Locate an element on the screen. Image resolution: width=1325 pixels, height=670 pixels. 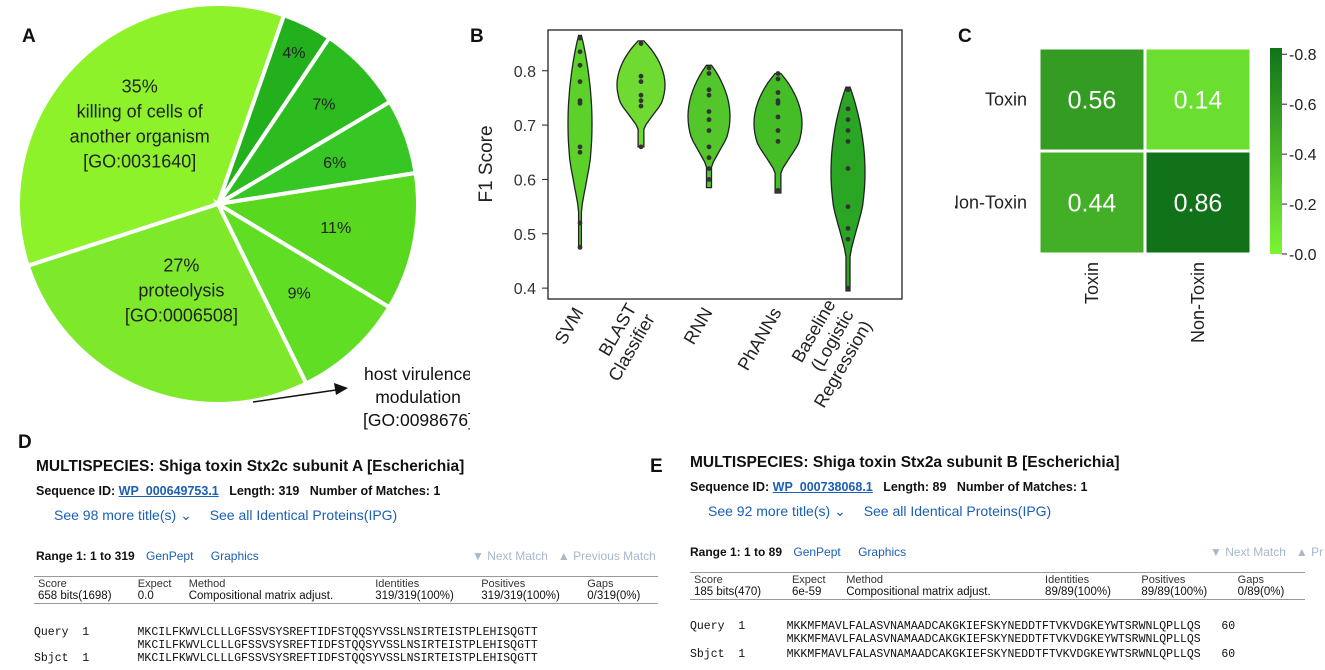
pie-slice-percent: 9% is located at coordinates (299, 293).